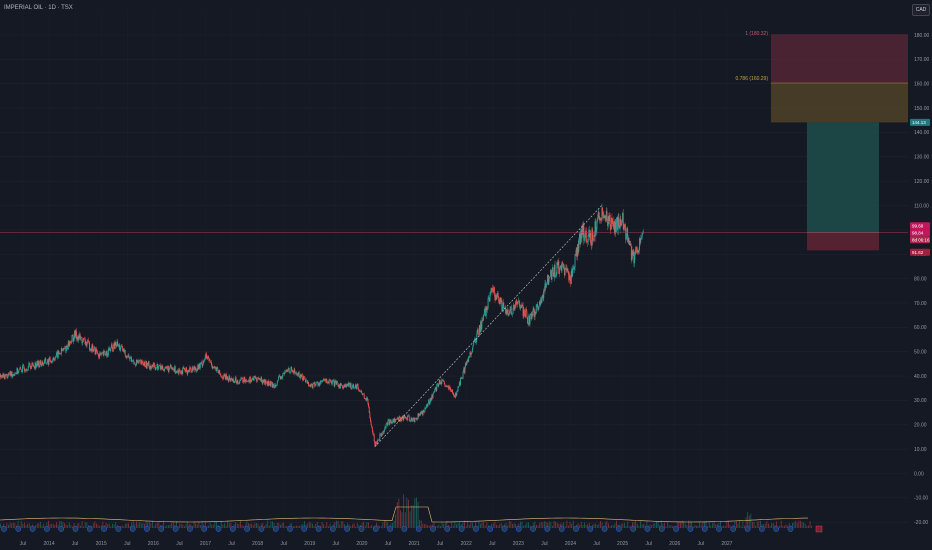 This screenshot has height=550, width=932. What do you see at coordinates (570, 544) in the screenshot?
I see `x-tick-label: 2024` at bounding box center [570, 544].